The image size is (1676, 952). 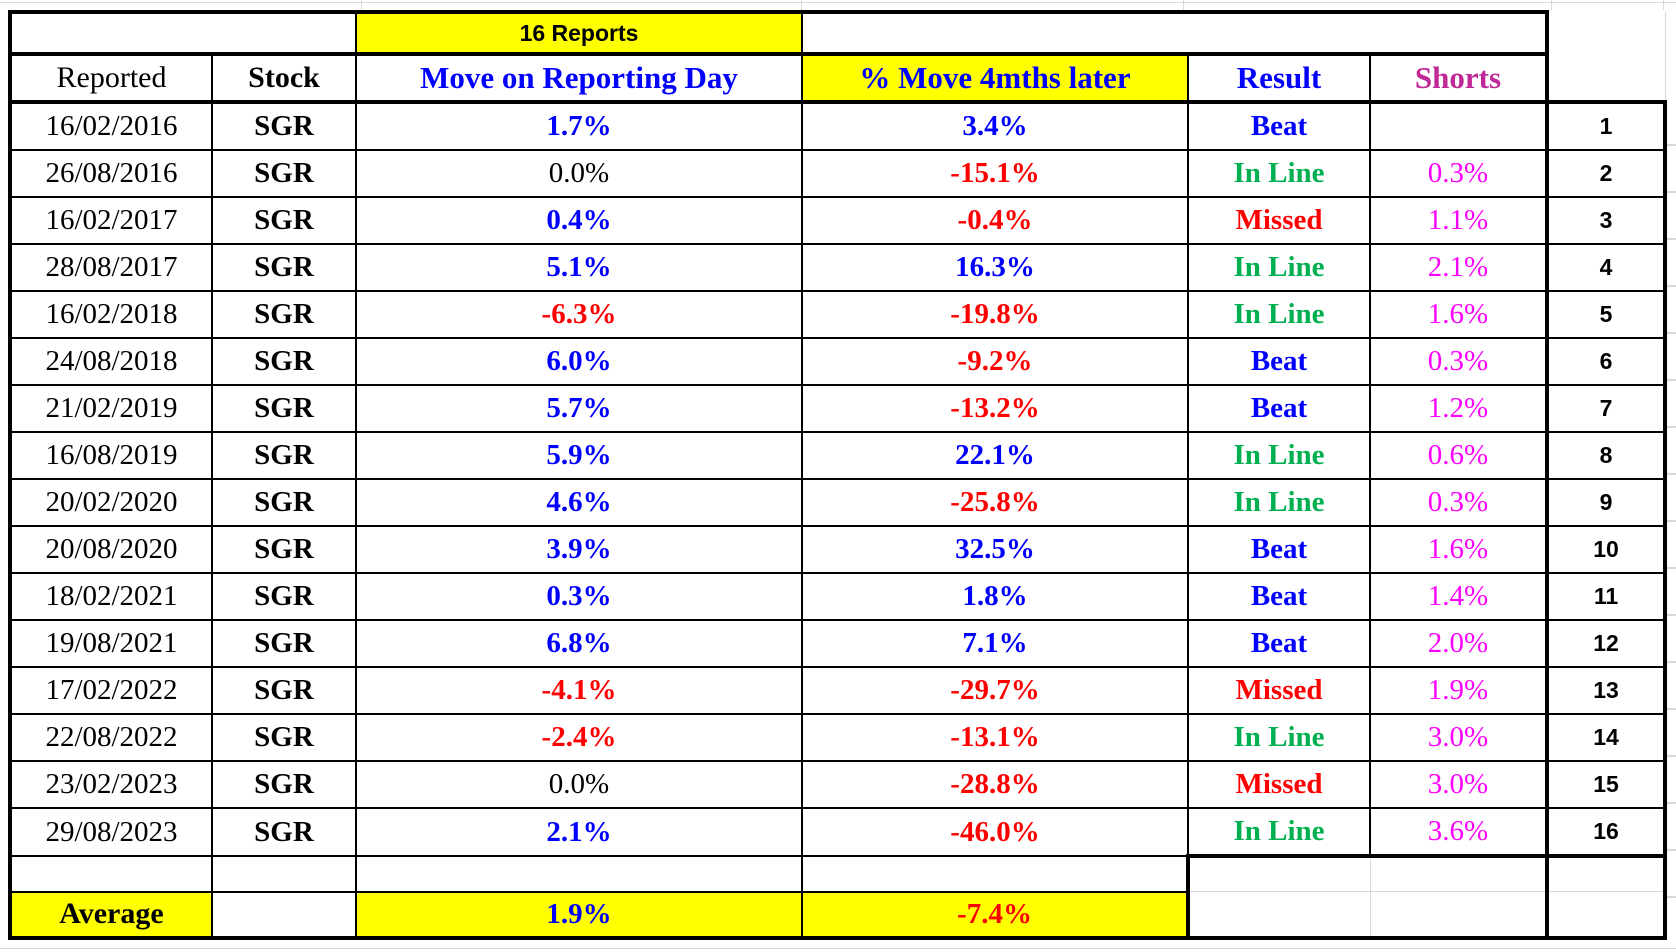 I want to click on cell-reported-date: 19/08/2021, so click(x=110, y=643).